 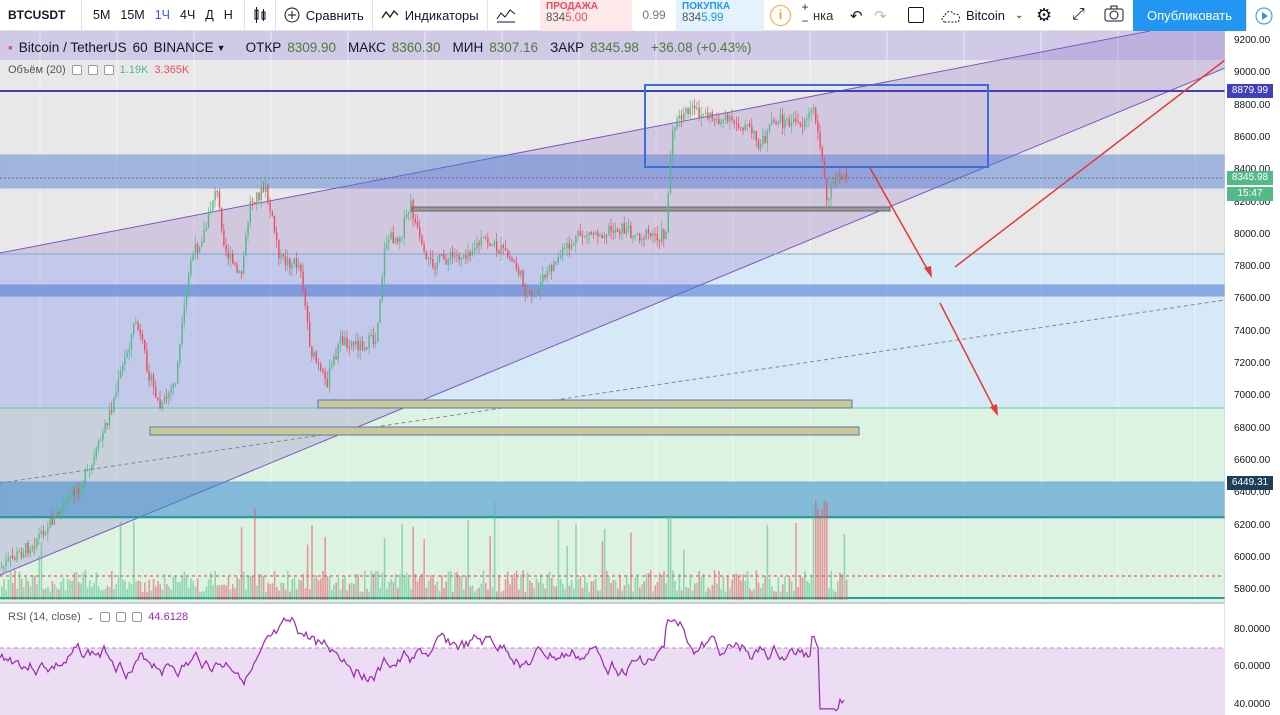 What do you see at coordinates (916, 15) in the screenshot?
I see `fullscreen-toggle` at bounding box center [916, 15].